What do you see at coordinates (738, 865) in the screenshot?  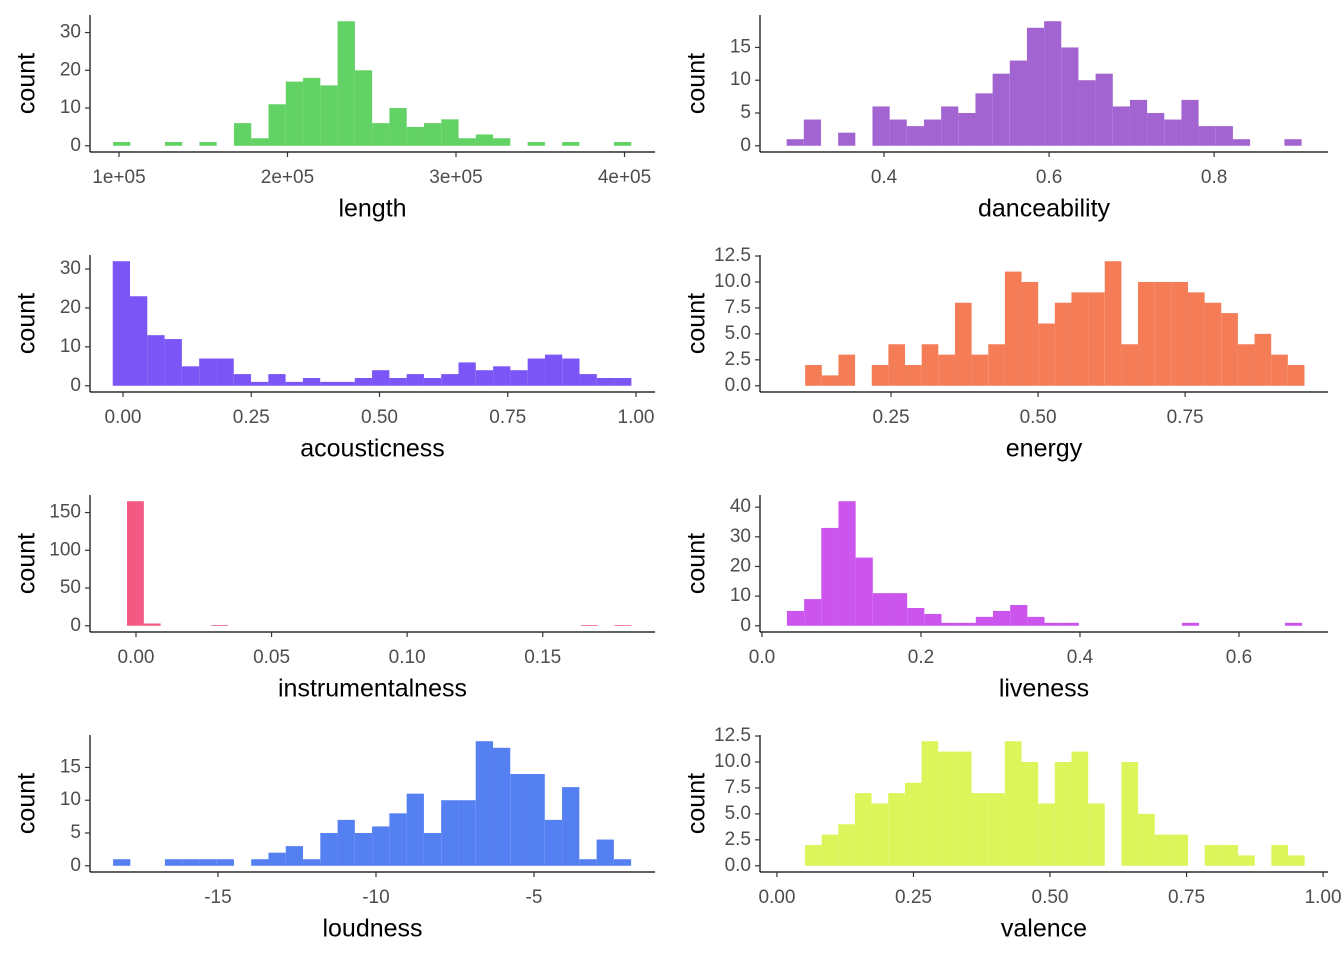 I see `y-tick-label: 0.0` at bounding box center [738, 865].